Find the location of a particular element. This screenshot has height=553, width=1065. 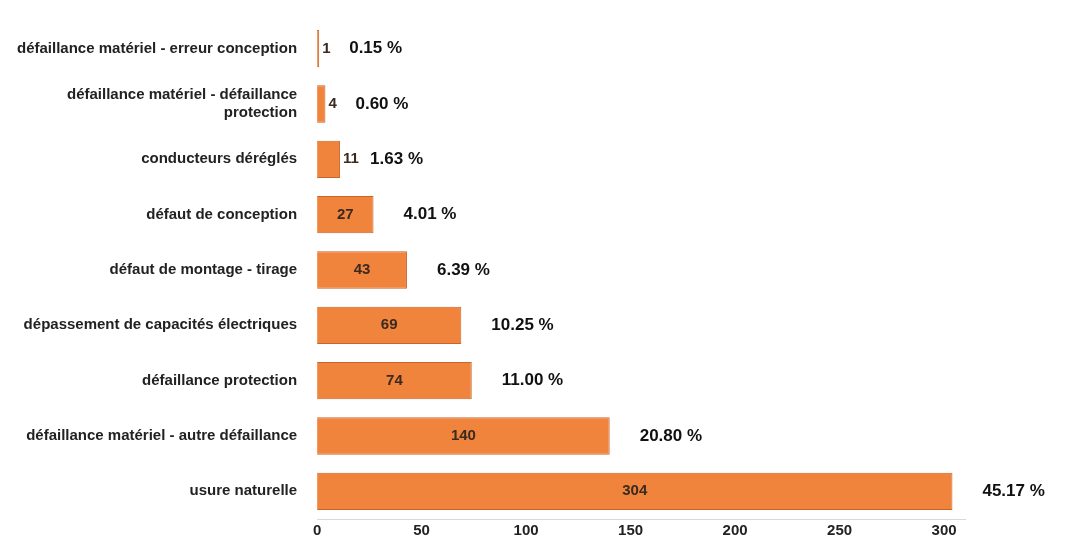

y-tick-label: défaillance protection is located at coordinates (220, 379).